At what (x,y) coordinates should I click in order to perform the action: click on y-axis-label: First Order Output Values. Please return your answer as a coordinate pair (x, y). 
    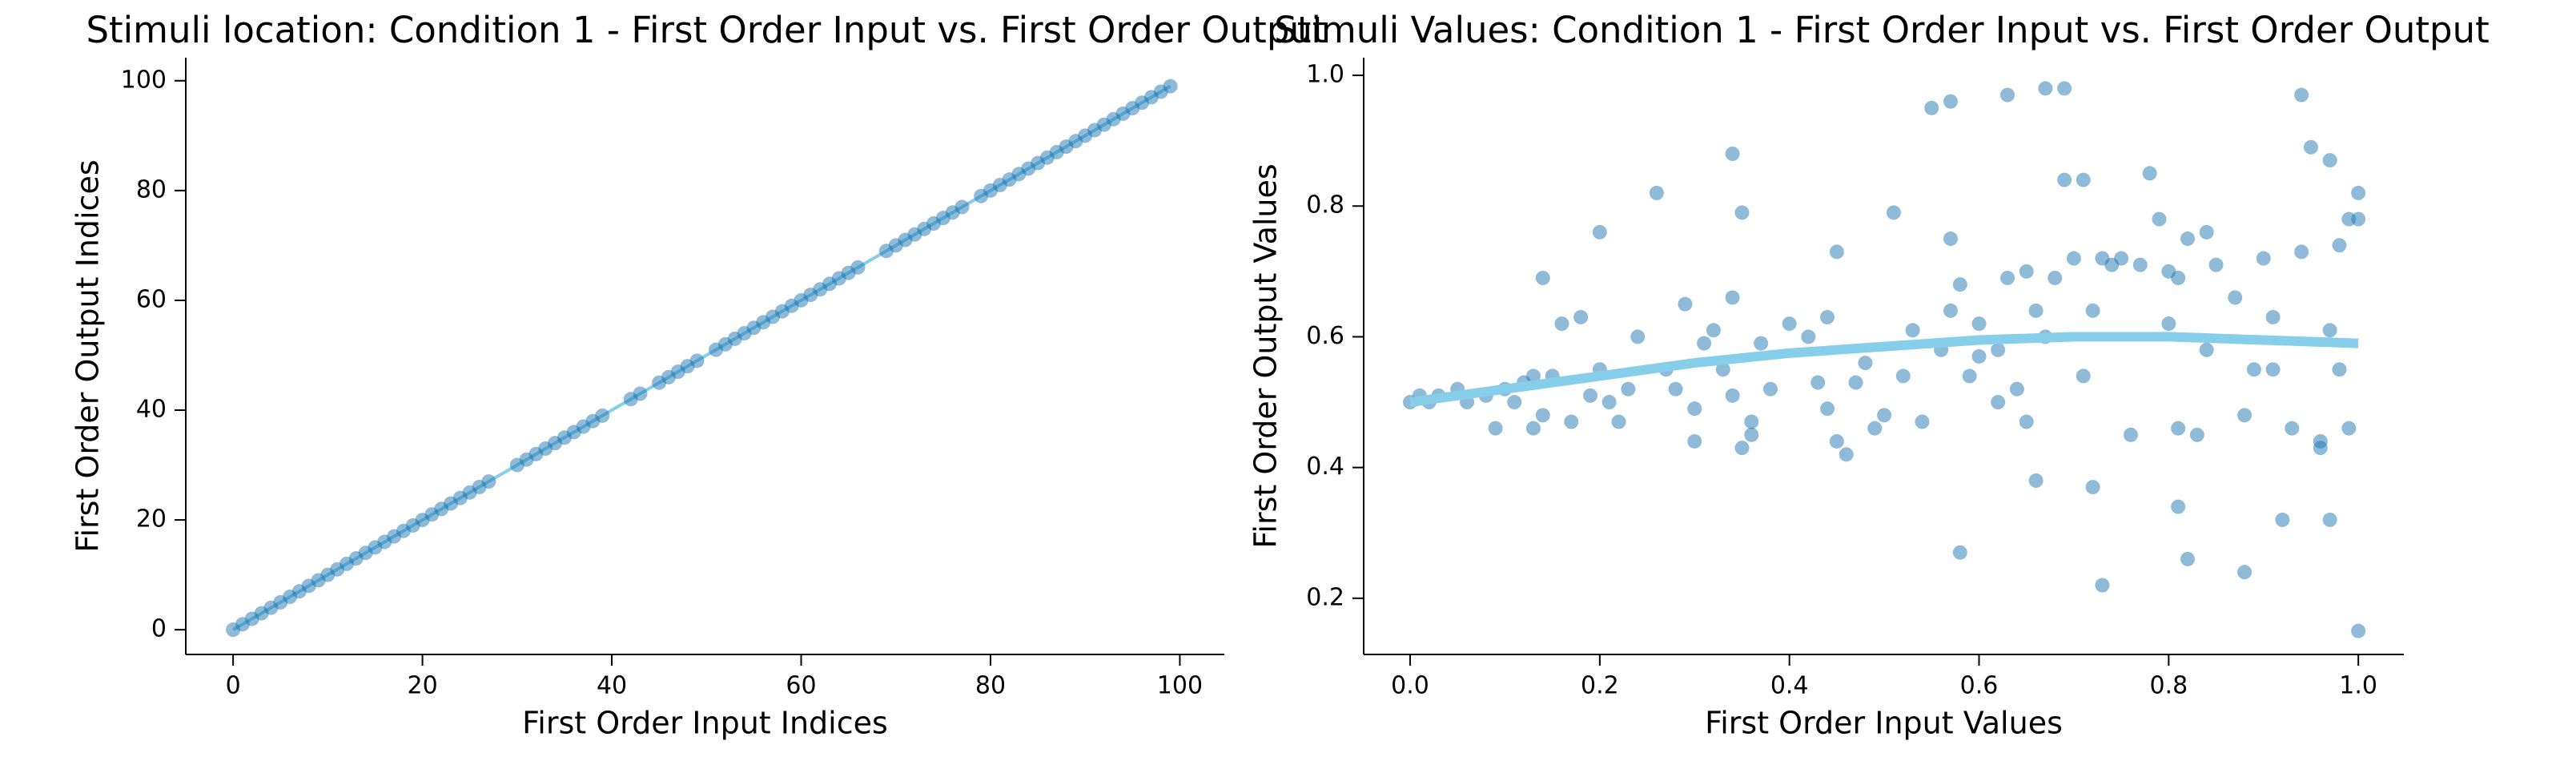
    Looking at the image, I should click on (1266, 355).